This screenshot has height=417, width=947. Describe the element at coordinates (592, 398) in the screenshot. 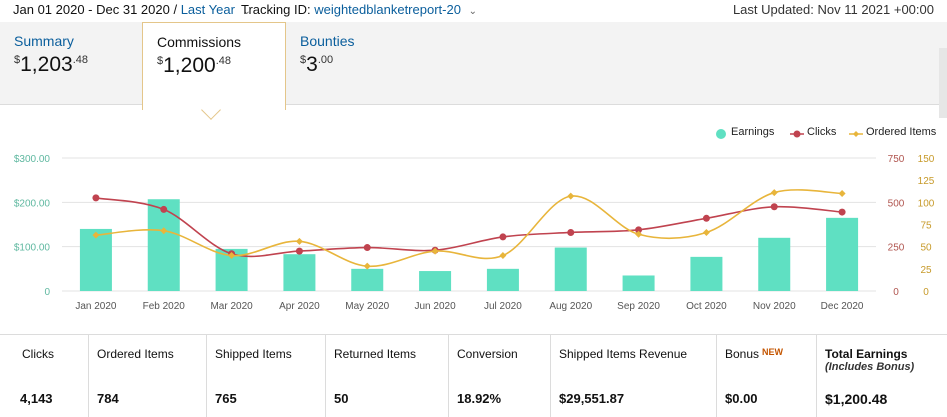

I see `stat-value: $29,551.87` at that location.